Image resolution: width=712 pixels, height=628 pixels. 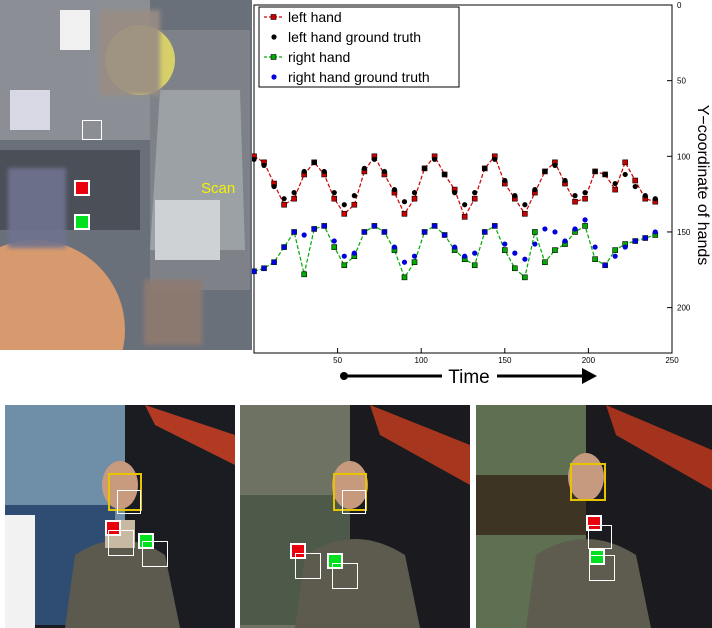 I want to click on legend-box, so click(x=359, y=47).